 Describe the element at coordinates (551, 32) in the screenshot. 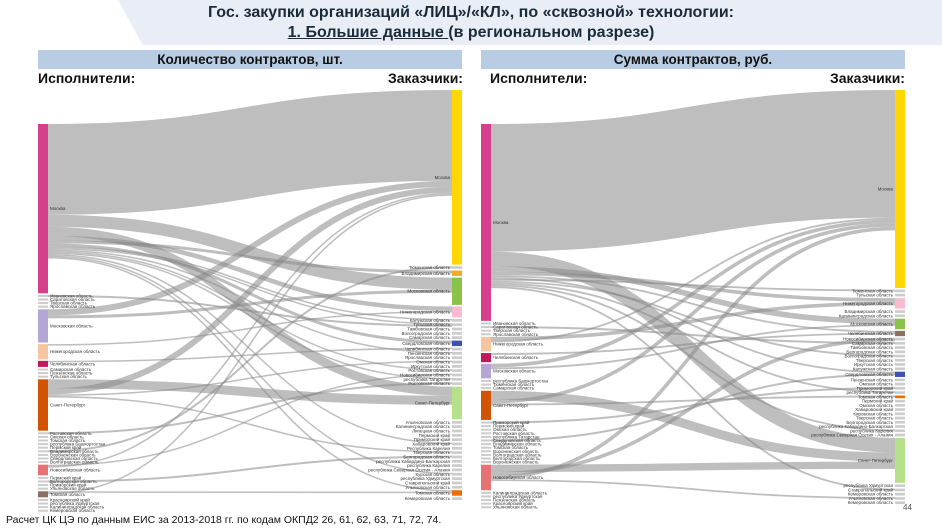

I see `subtitle-rest: (в региональном разрезе)` at that location.